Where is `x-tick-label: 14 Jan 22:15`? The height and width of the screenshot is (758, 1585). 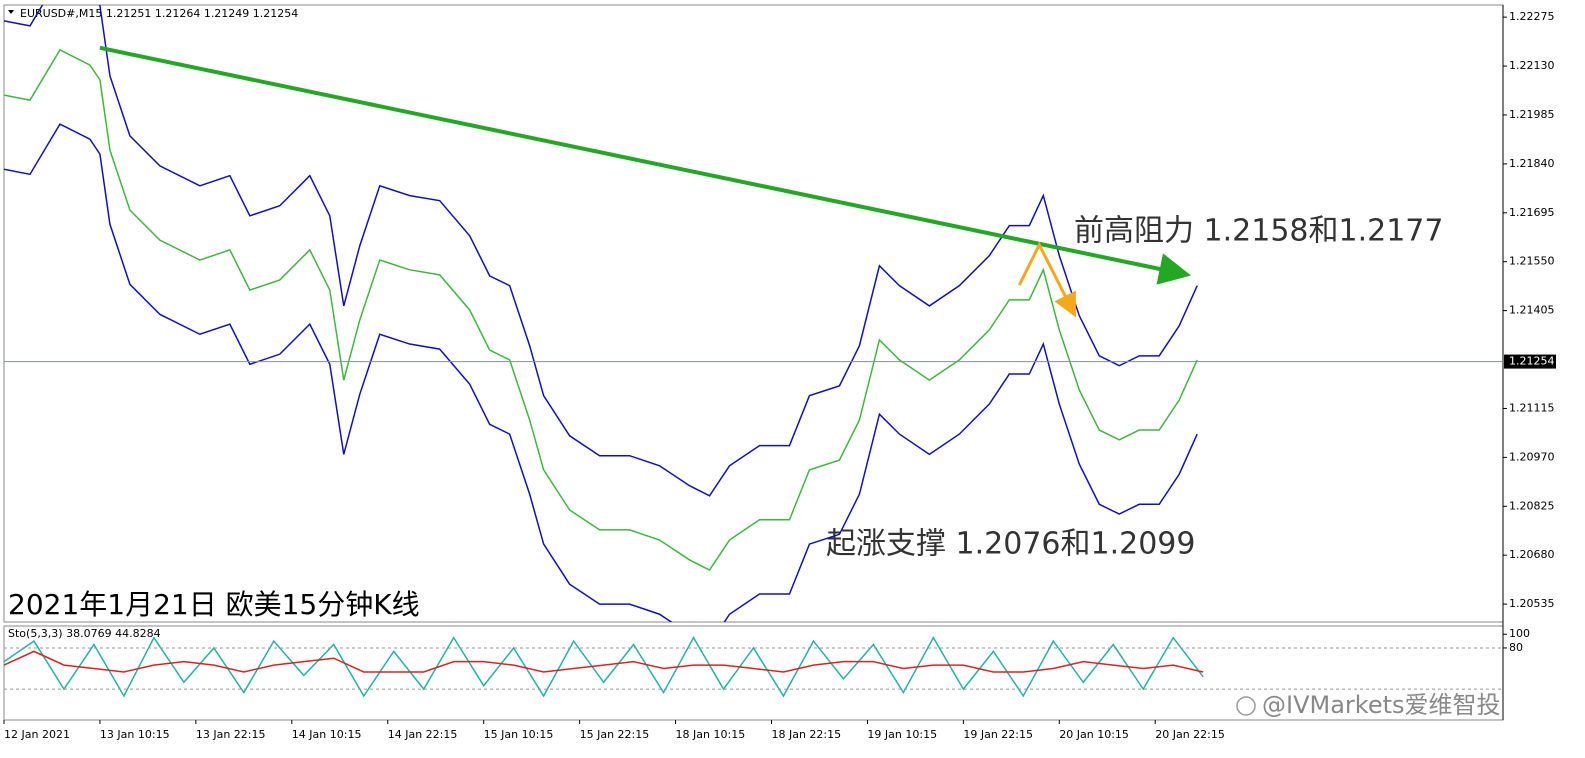
x-tick-label: 14 Jan 22:15 is located at coordinates (423, 734).